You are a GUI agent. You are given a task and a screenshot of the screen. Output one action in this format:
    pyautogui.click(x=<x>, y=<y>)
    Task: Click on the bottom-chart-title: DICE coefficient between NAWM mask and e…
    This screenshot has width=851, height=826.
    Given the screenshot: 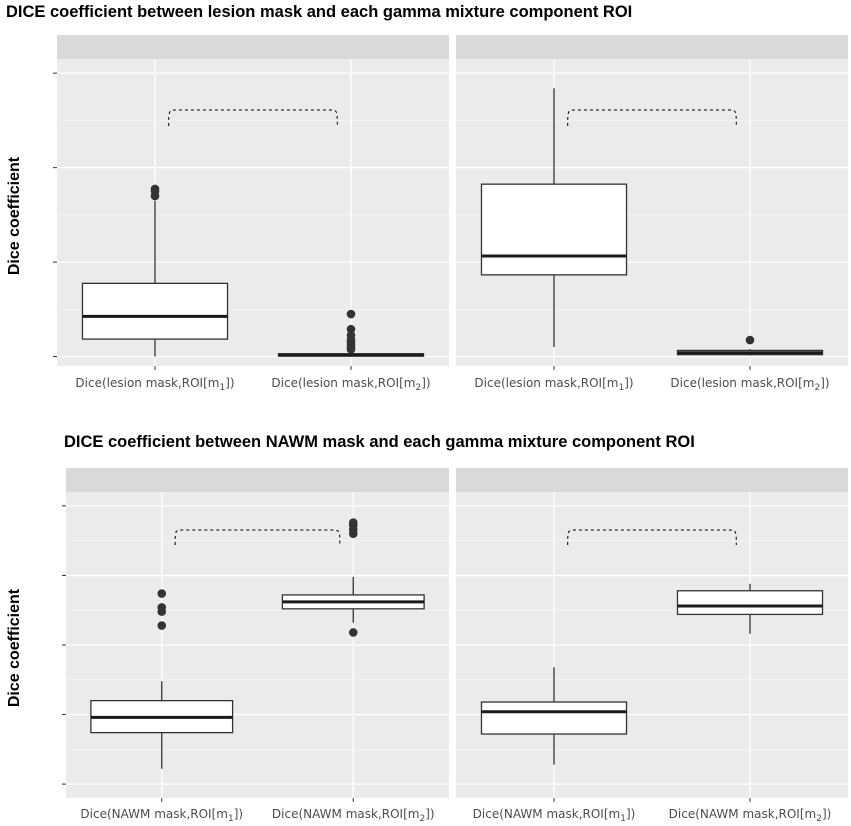 What is the action you would take?
    pyautogui.click(x=379, y=442)
    